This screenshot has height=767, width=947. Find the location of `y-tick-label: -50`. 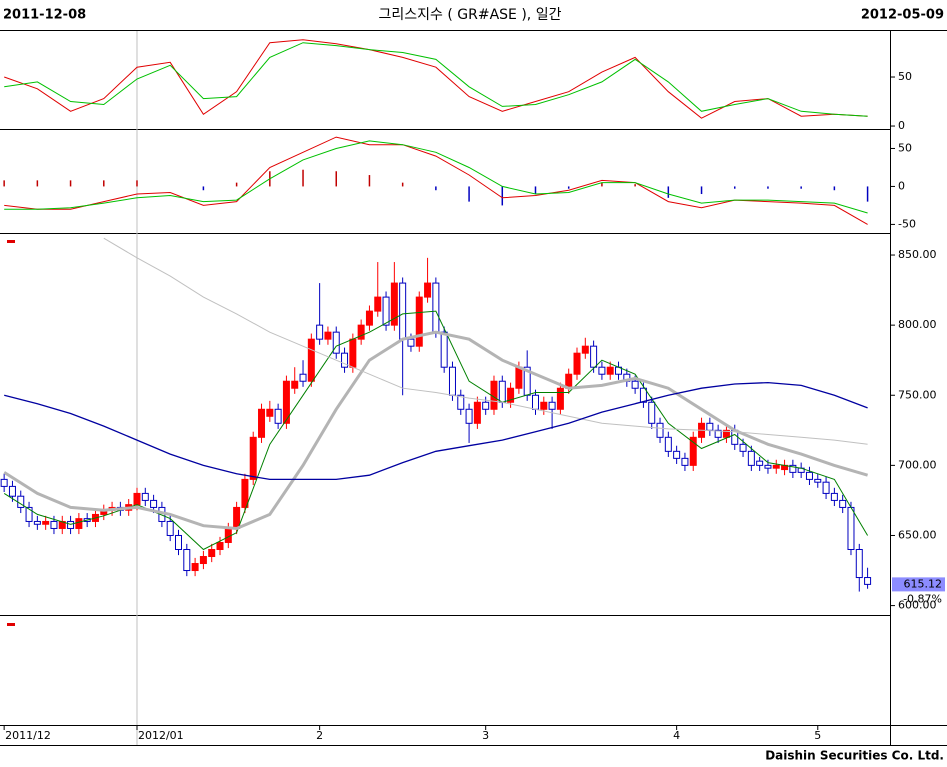

y-tick-label: -50 is located at coordinates (907, 223).